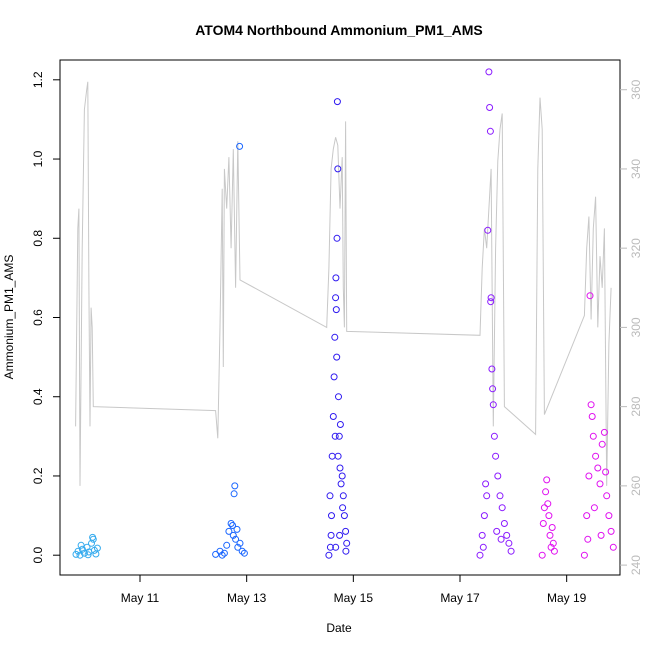 The height and width of the screenshot is (650, 650). What do you see at coordinates (38, 238) in the screenshot?
I see `y-tick-label: 0.8` at bounding box center [38, 238].